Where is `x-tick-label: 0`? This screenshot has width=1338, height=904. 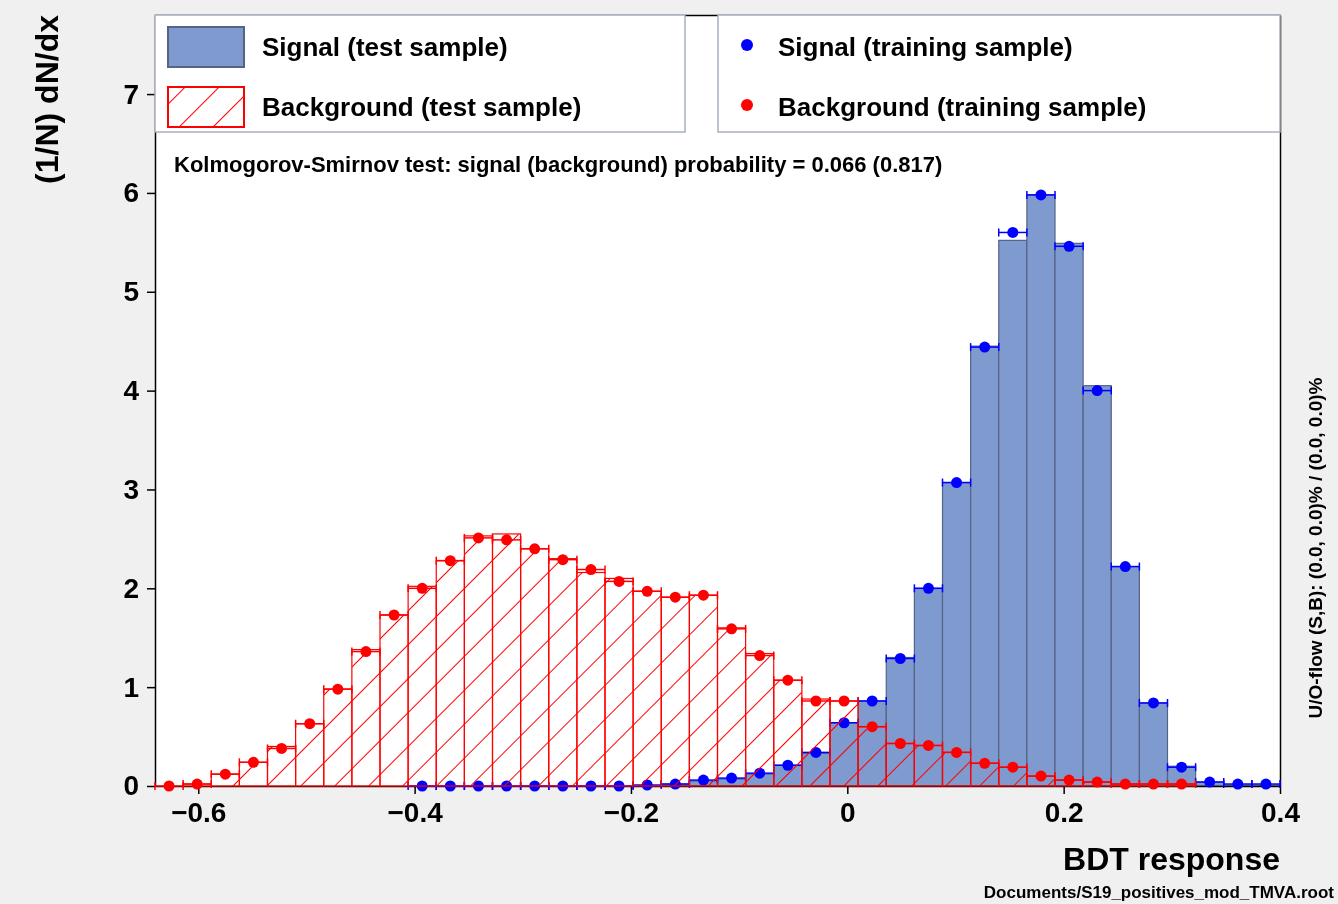
x-tick-label: 0 is located at coordinates (848, 812).